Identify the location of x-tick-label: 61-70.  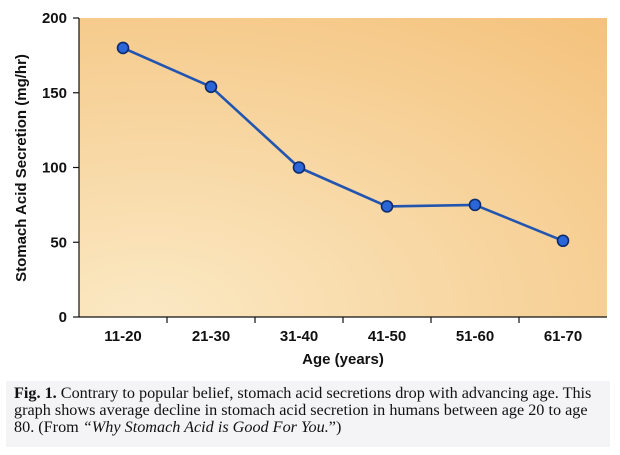
(563, 336).